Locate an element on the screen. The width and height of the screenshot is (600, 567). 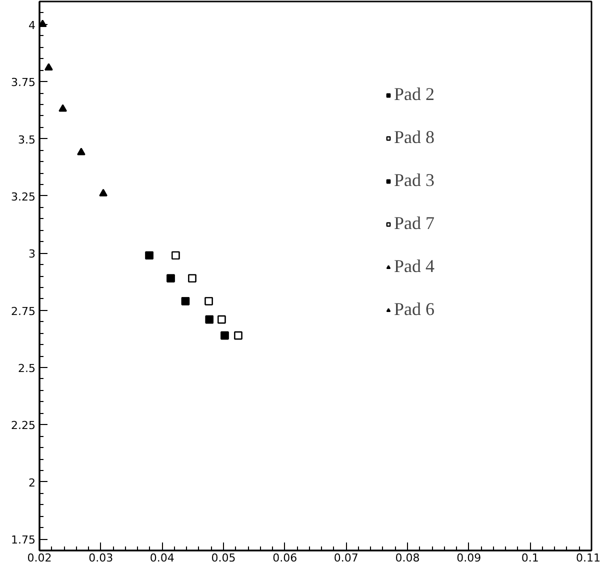
x-tick-label: 0.04 is located at coordinates (162, 558).